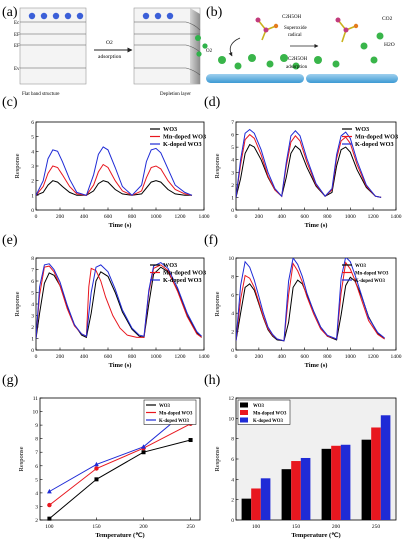  What do you see at coordinates (49, 527) in the screenshot?
I see `x-tick-label: 100` at bounding box center [49, 527].